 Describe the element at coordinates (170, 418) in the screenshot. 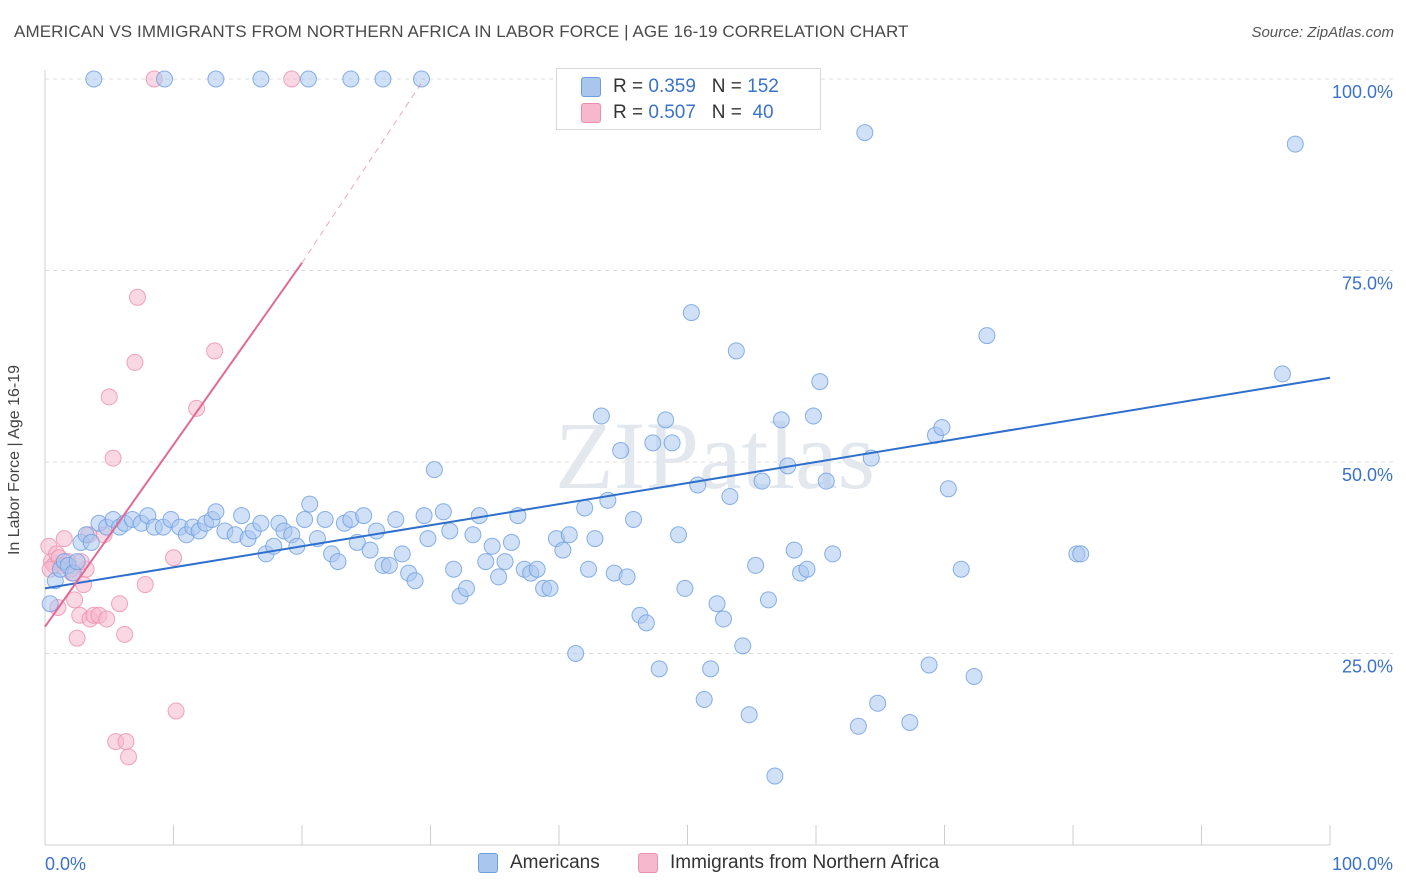

I see `immigrants-points` at that location.